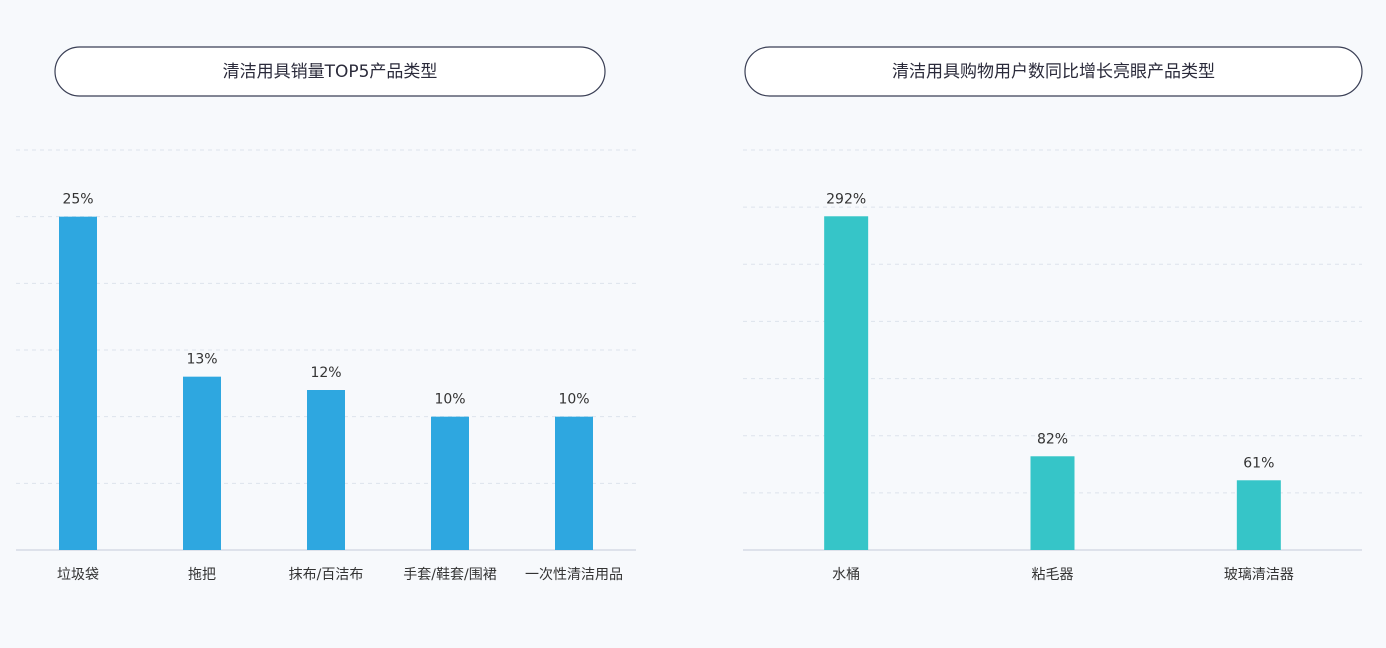 This screenshot has height=648, width=1386. What do you see at coordinates (1053, 575) in the screenshot?
I see `x-tick-label: 粘毛器` at bounding box center [1053, 575].